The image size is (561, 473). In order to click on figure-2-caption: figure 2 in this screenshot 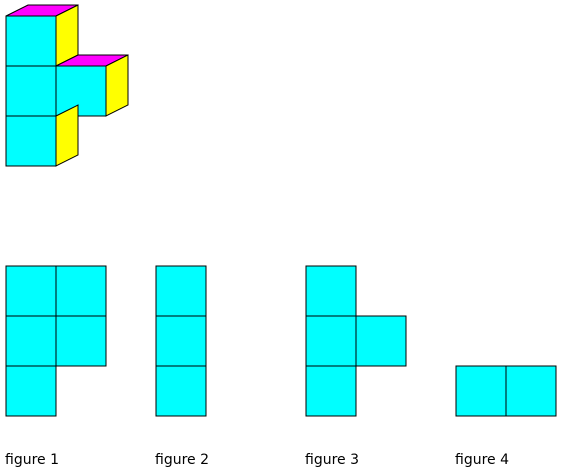, I will do `click(182, 460)`.